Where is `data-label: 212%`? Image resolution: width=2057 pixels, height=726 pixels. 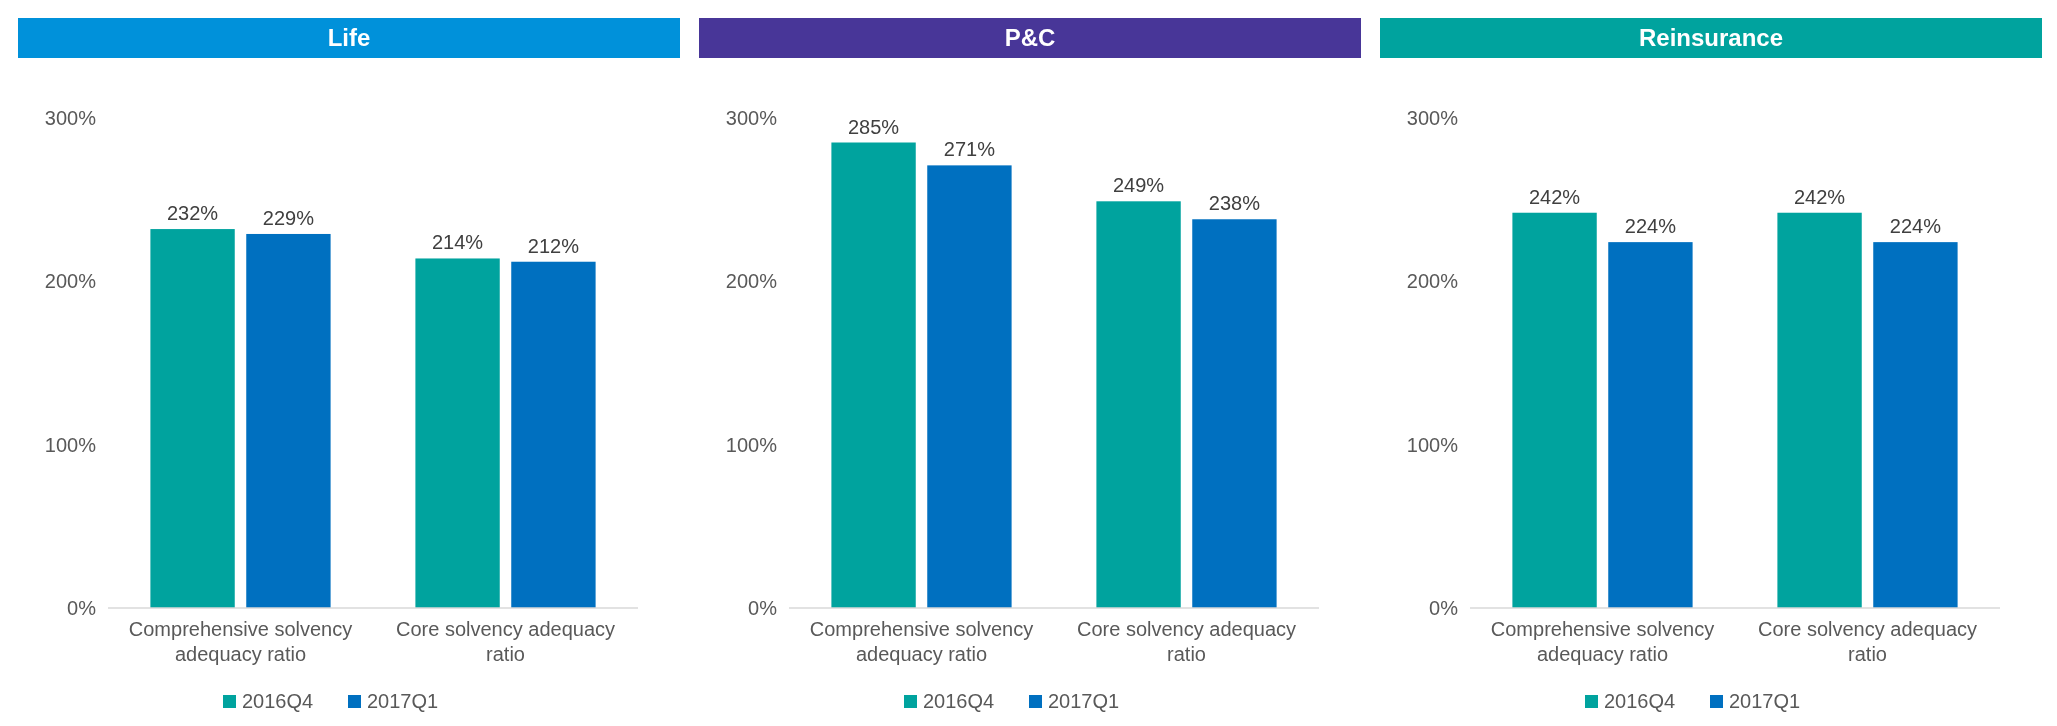
data-label: 212% is located at coordinates (553, 245).